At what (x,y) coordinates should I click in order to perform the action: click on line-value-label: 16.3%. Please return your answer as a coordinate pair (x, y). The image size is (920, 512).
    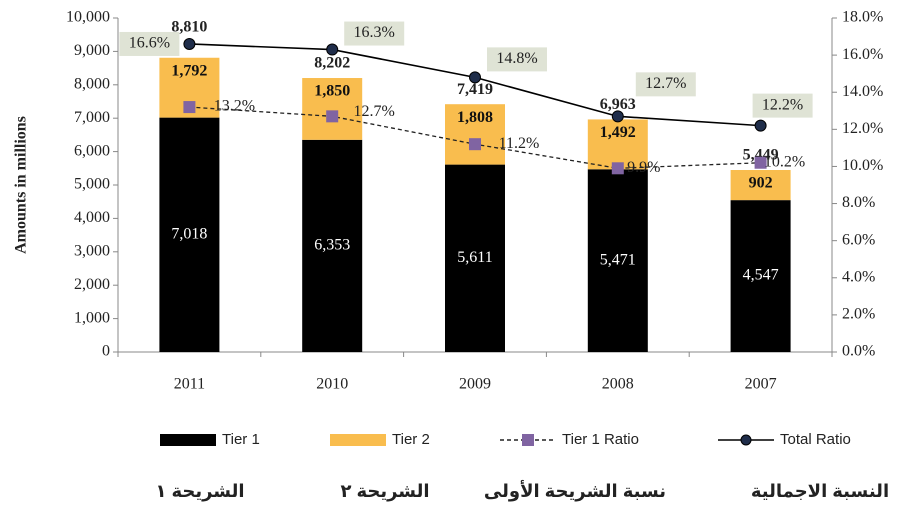
    Looking at the image, I should click on (374, 32).